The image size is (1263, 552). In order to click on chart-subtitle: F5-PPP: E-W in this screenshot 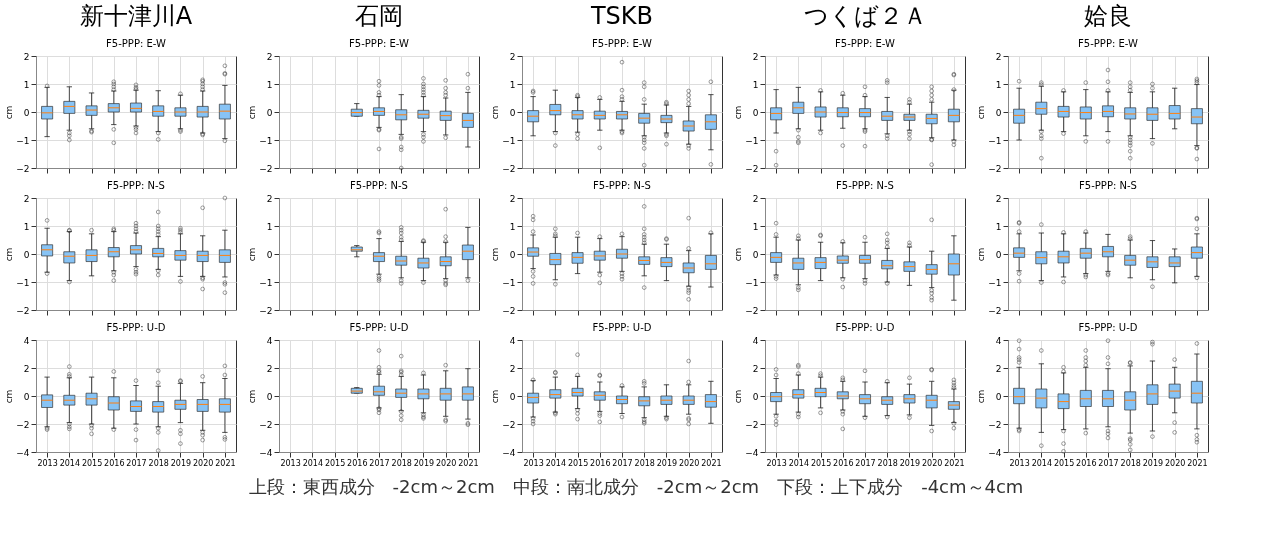, I will do `click(865, 43)`.